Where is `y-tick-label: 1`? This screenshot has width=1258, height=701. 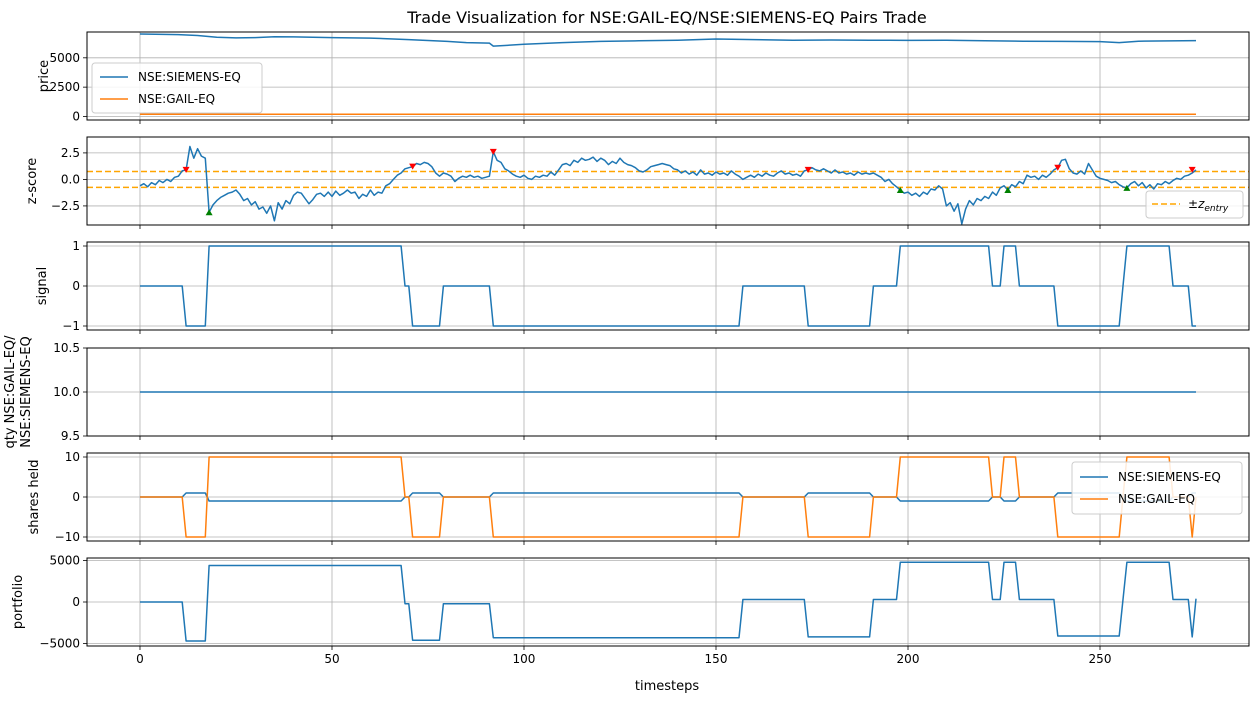 y-tick-label: 1 is located at coordinates (76, 246).